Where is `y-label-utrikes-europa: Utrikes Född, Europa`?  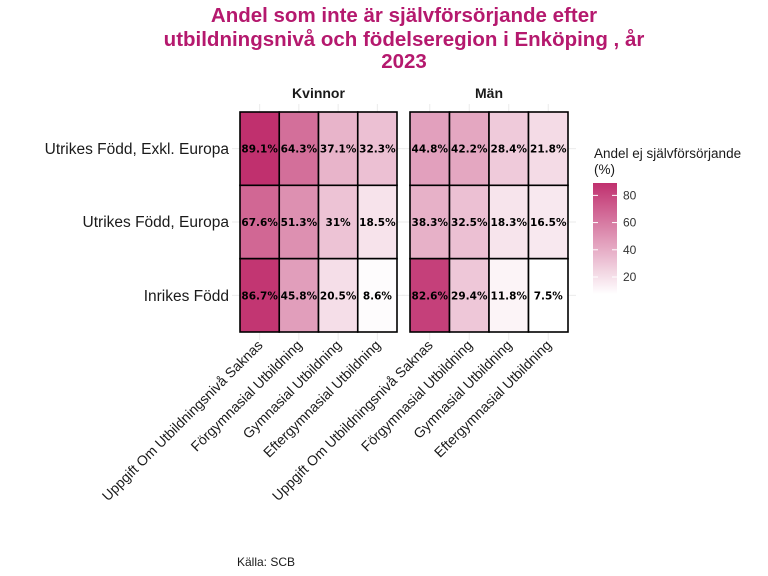
y-label-utrikes-europa: Utrikes Född, Europa is located at coordinates (156, 222).